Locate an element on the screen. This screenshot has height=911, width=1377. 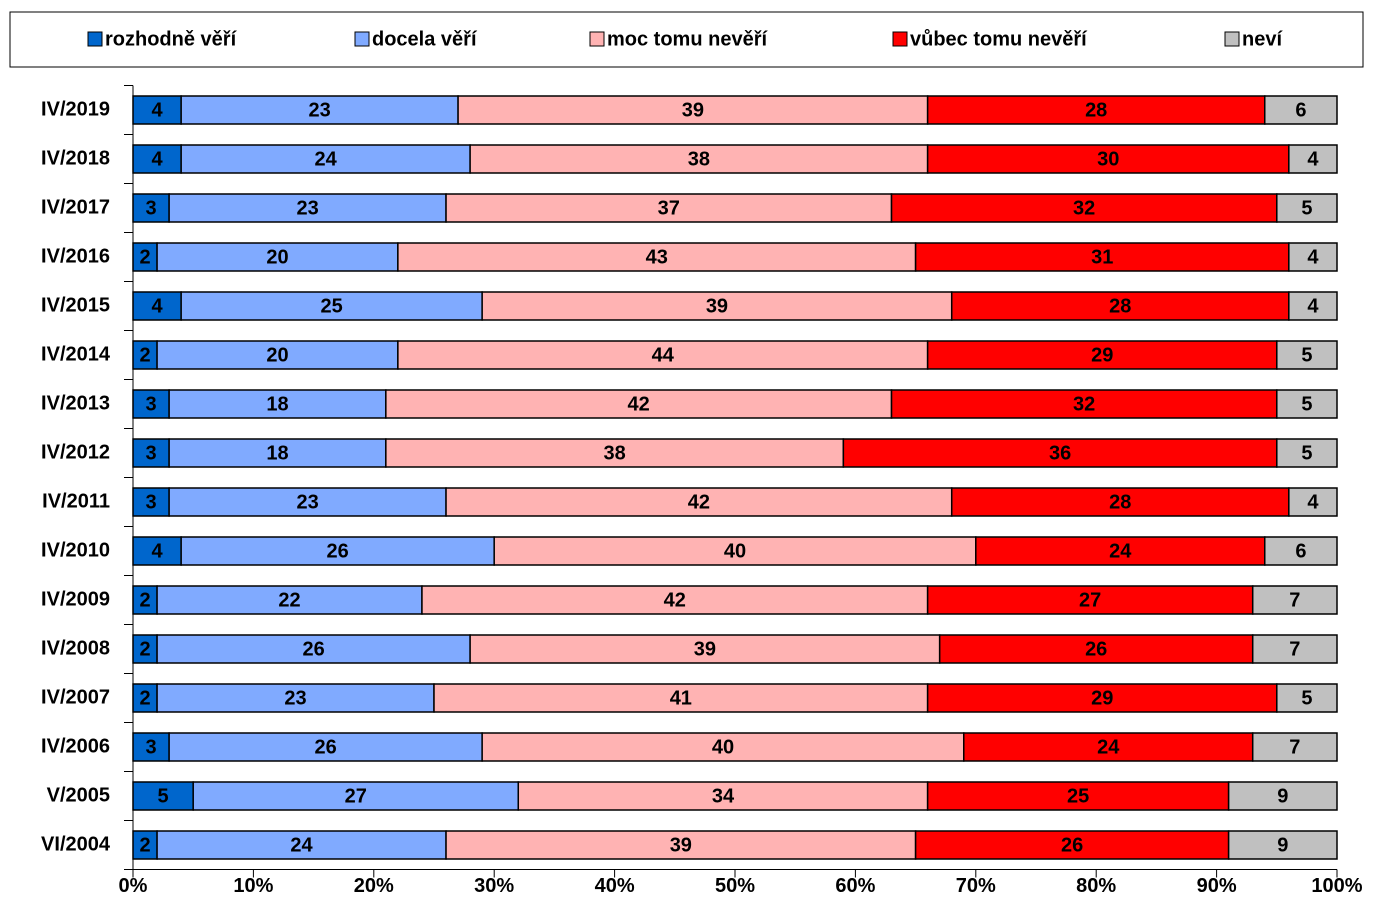
data-label: 32 is located at coordinates (1084, 404).